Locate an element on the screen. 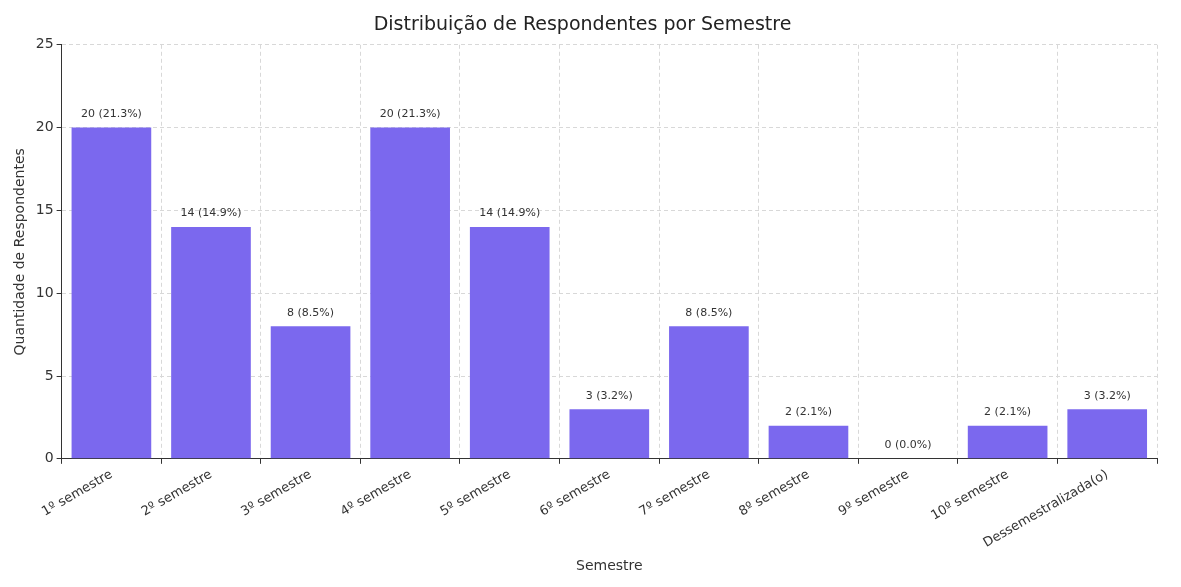 The image size is (1181, 587). y-tick-label: 20 is located at coordinates (44, 126).